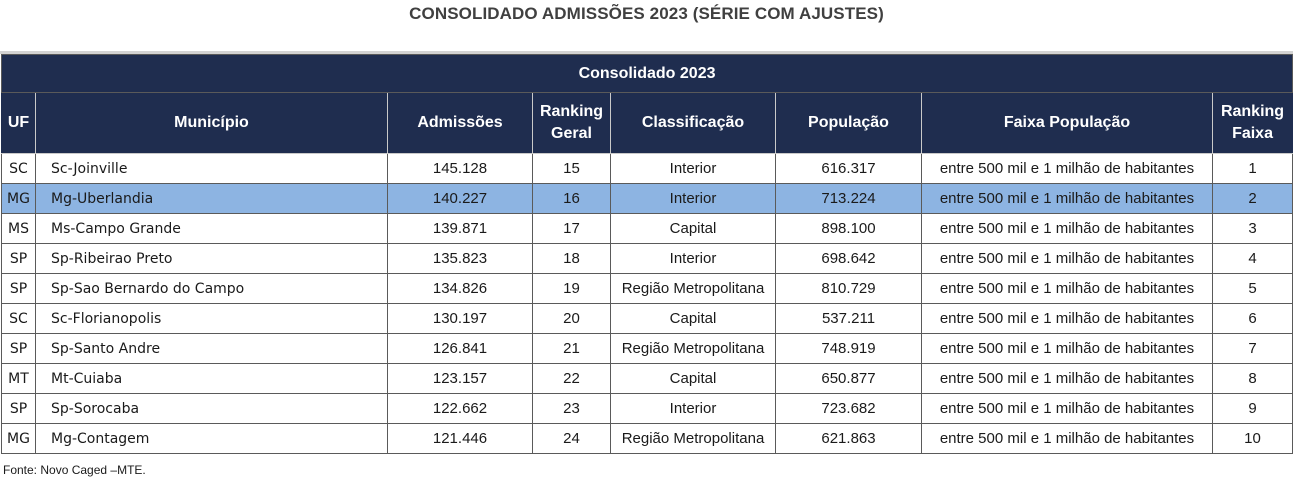 This screenshot has width=1293, height=483. I want to click on cell-municipio: Mg-Contagem, so click(211, 438).